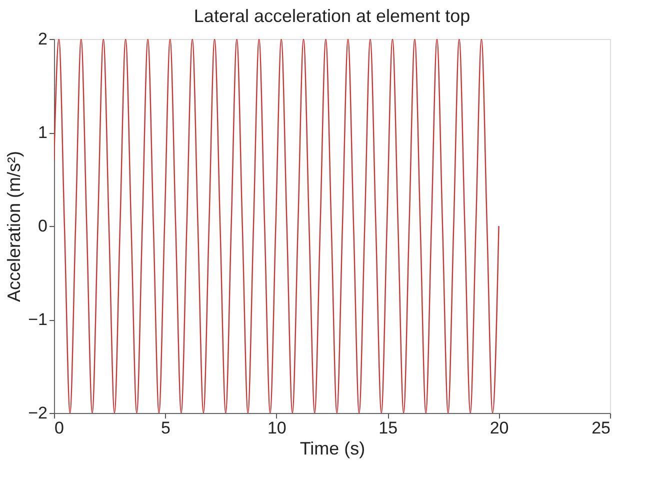 This screenshot has width=671, height=497. Describe the element at coordinates (499, 428) in the screenshot. I see `x-tick-label: 20` at that location.